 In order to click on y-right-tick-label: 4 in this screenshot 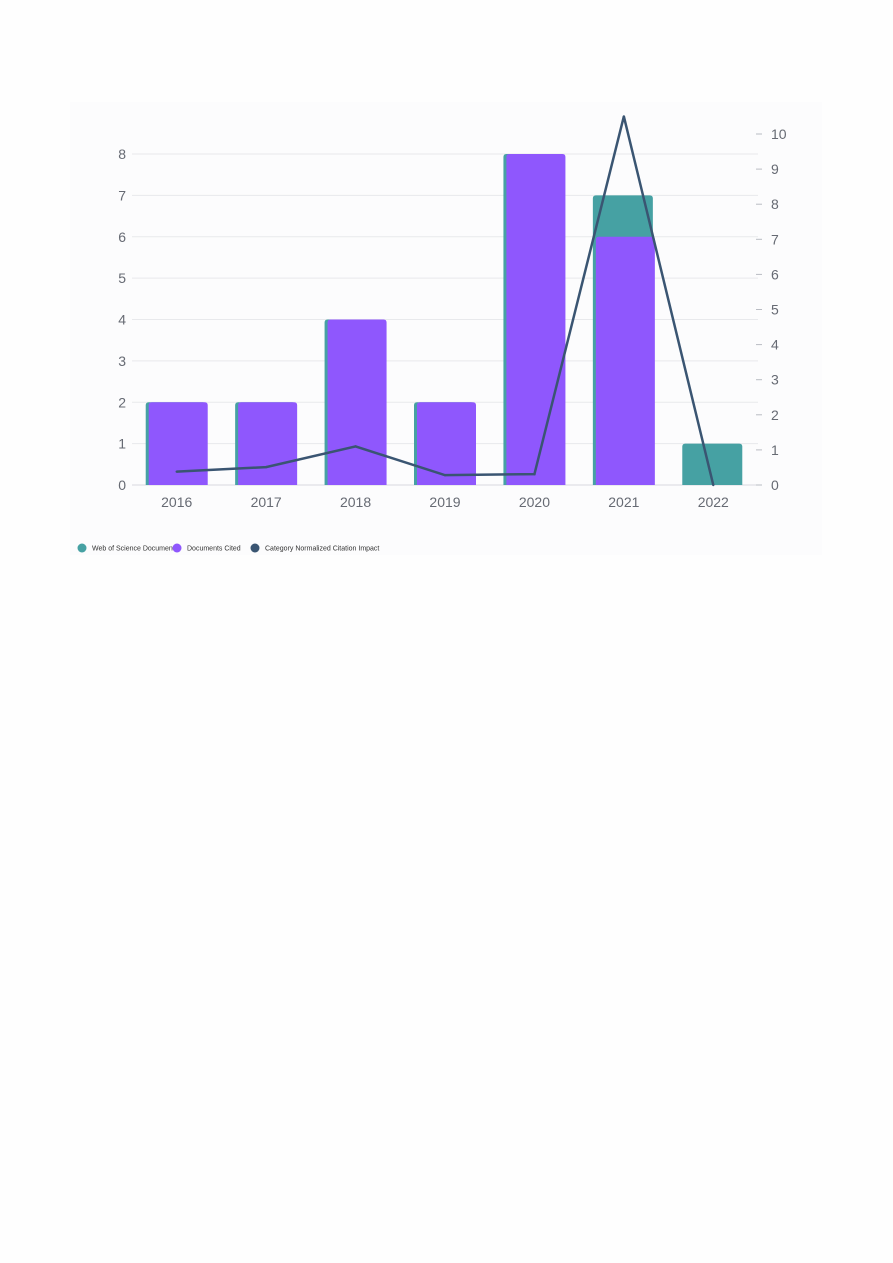, I will do `click(775, 345)`.